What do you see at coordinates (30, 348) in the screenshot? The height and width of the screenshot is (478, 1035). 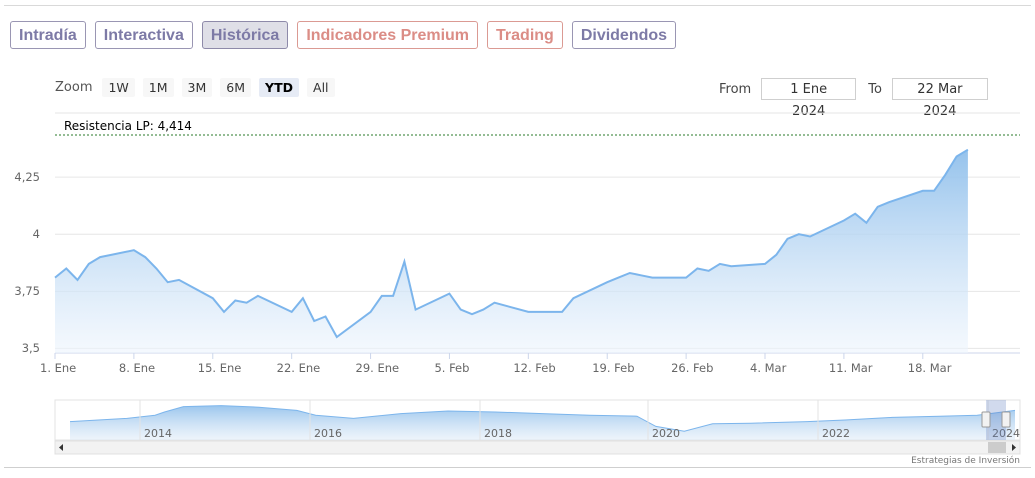 I see `y-axis-label: 3,5` at bounding box center [30, 348].